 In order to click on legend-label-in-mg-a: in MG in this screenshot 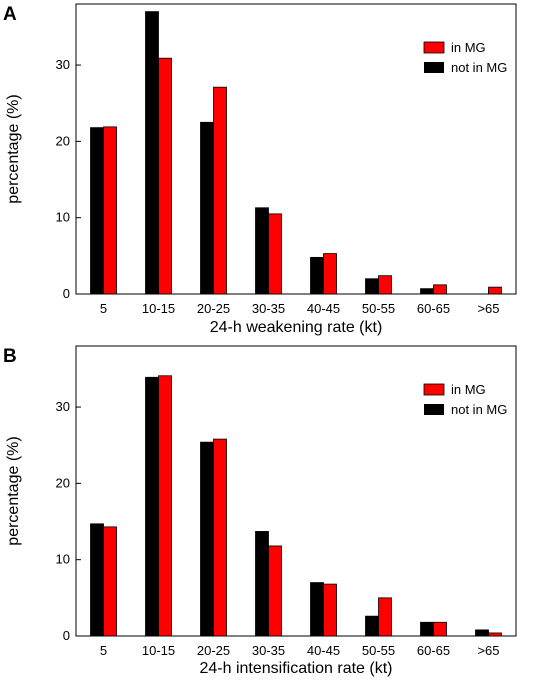, I will do `click(468, 47)`.